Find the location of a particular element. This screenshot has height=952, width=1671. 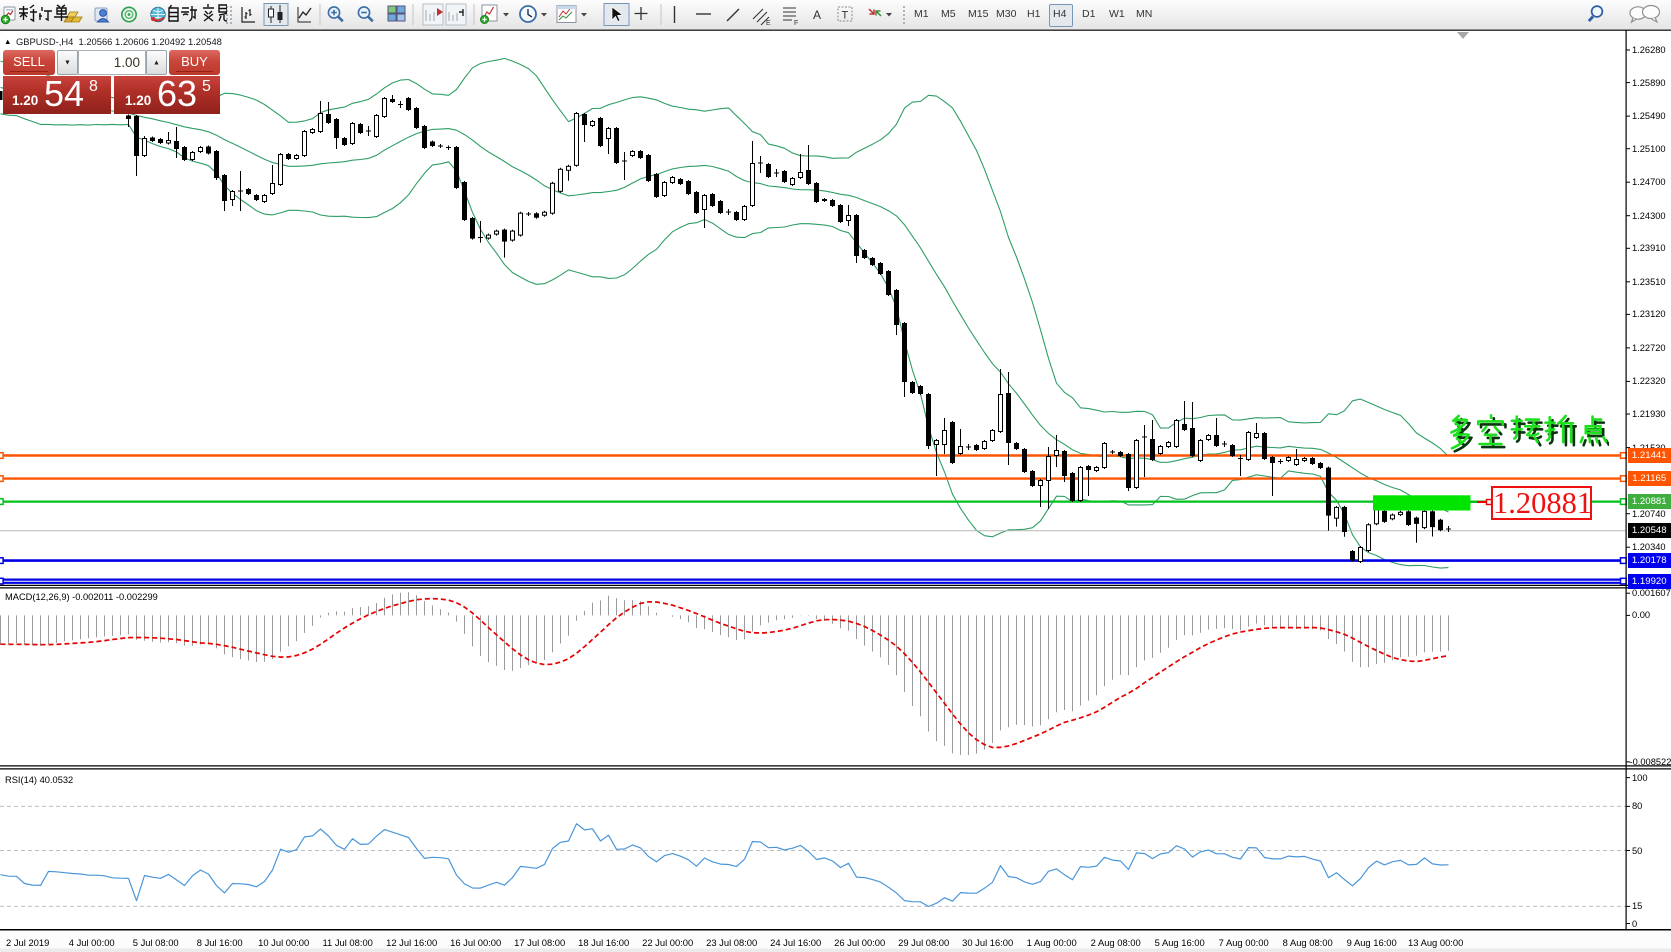

svg-text: F is located at coordinates (796, 23).